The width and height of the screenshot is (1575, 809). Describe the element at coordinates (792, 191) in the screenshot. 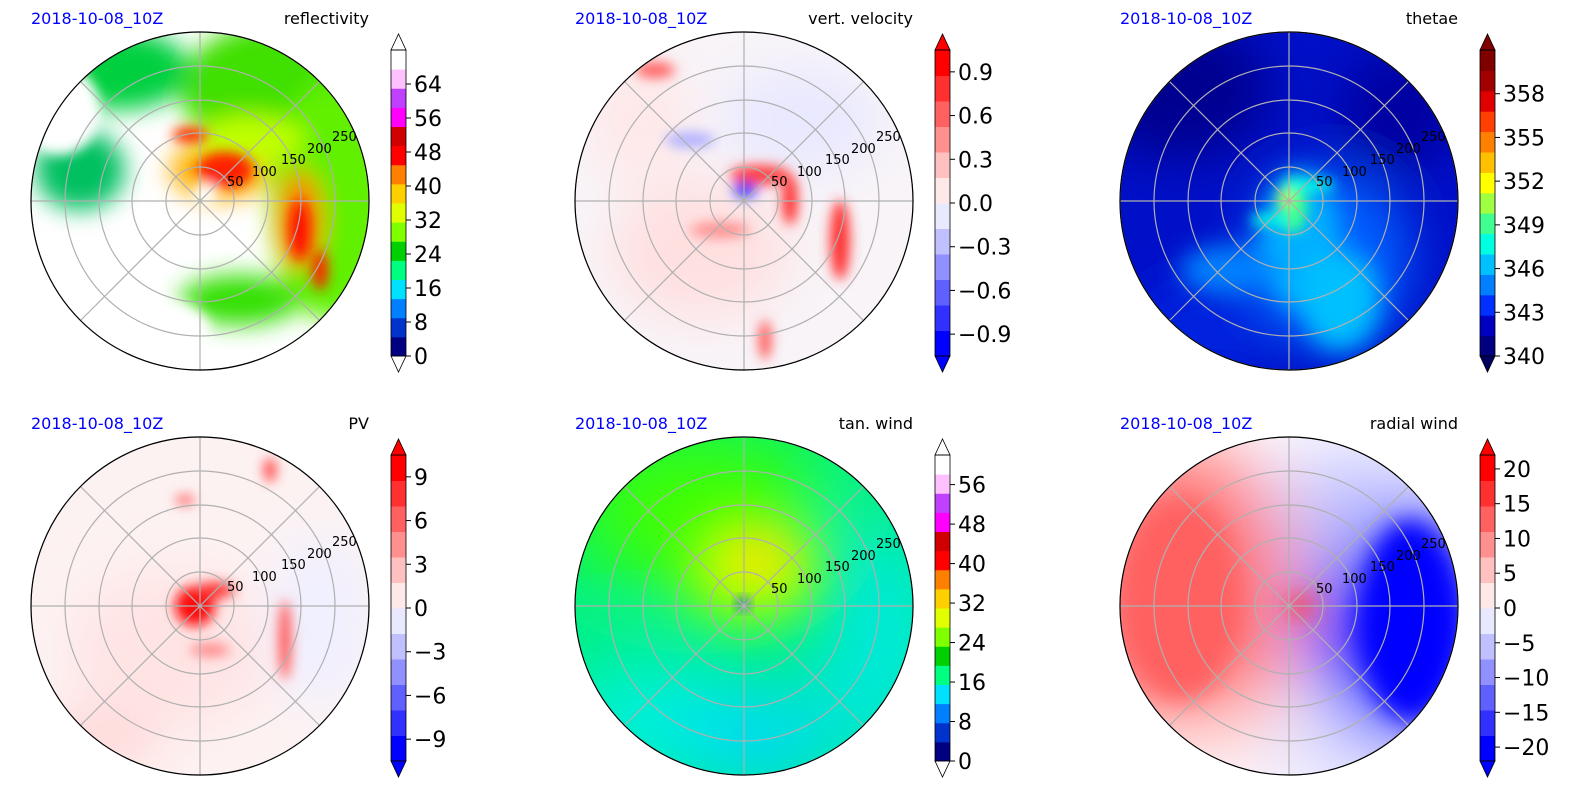

I see `panel-vert-velocity: 2018-10-08_10Z vert. velocity` at that location.